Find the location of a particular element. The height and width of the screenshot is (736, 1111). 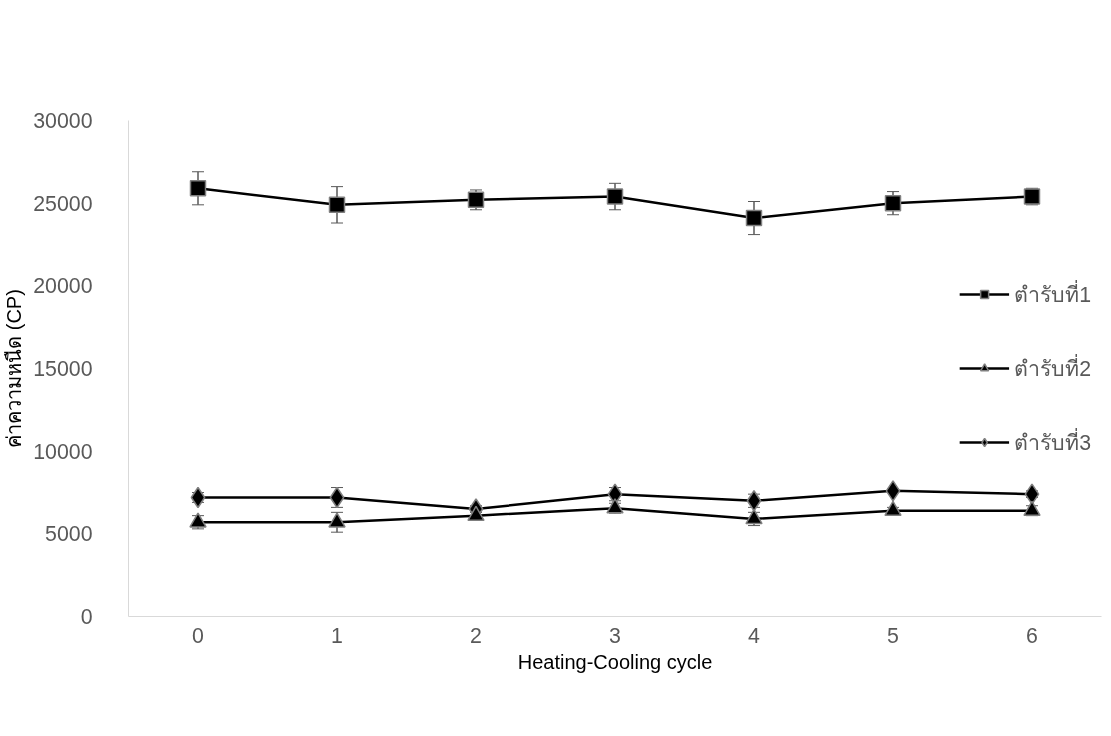

y-tick-label: 30000 is located at coordinates (63, 121).